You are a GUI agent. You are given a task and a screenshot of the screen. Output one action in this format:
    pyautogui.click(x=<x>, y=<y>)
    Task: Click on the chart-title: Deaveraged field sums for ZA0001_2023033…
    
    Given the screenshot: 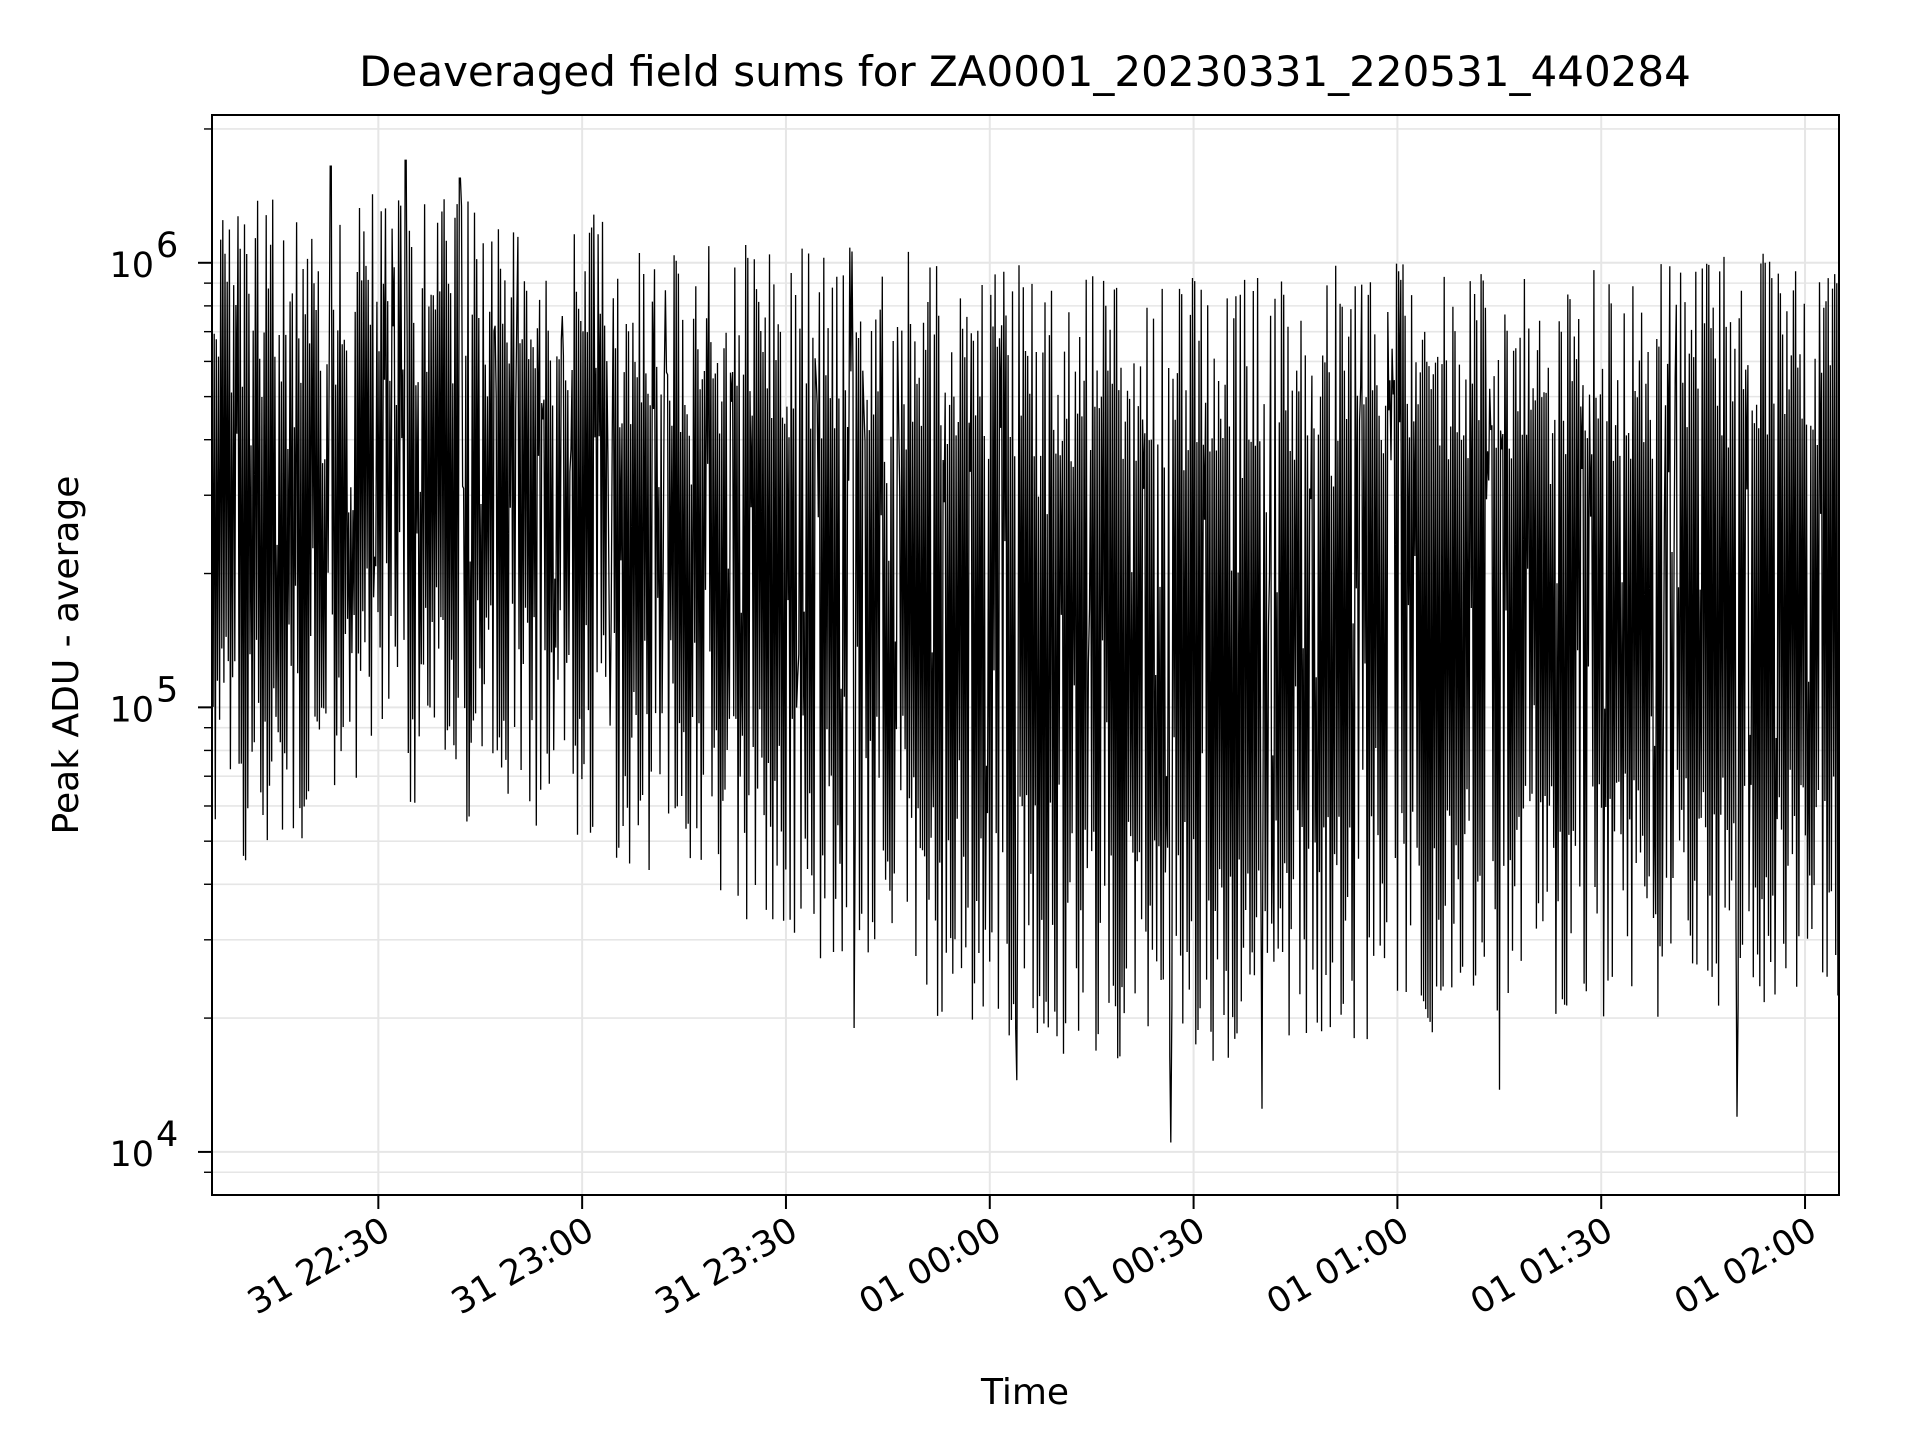 What is the action you would take?
    pyautogui.click(x=1025, y=71)
    